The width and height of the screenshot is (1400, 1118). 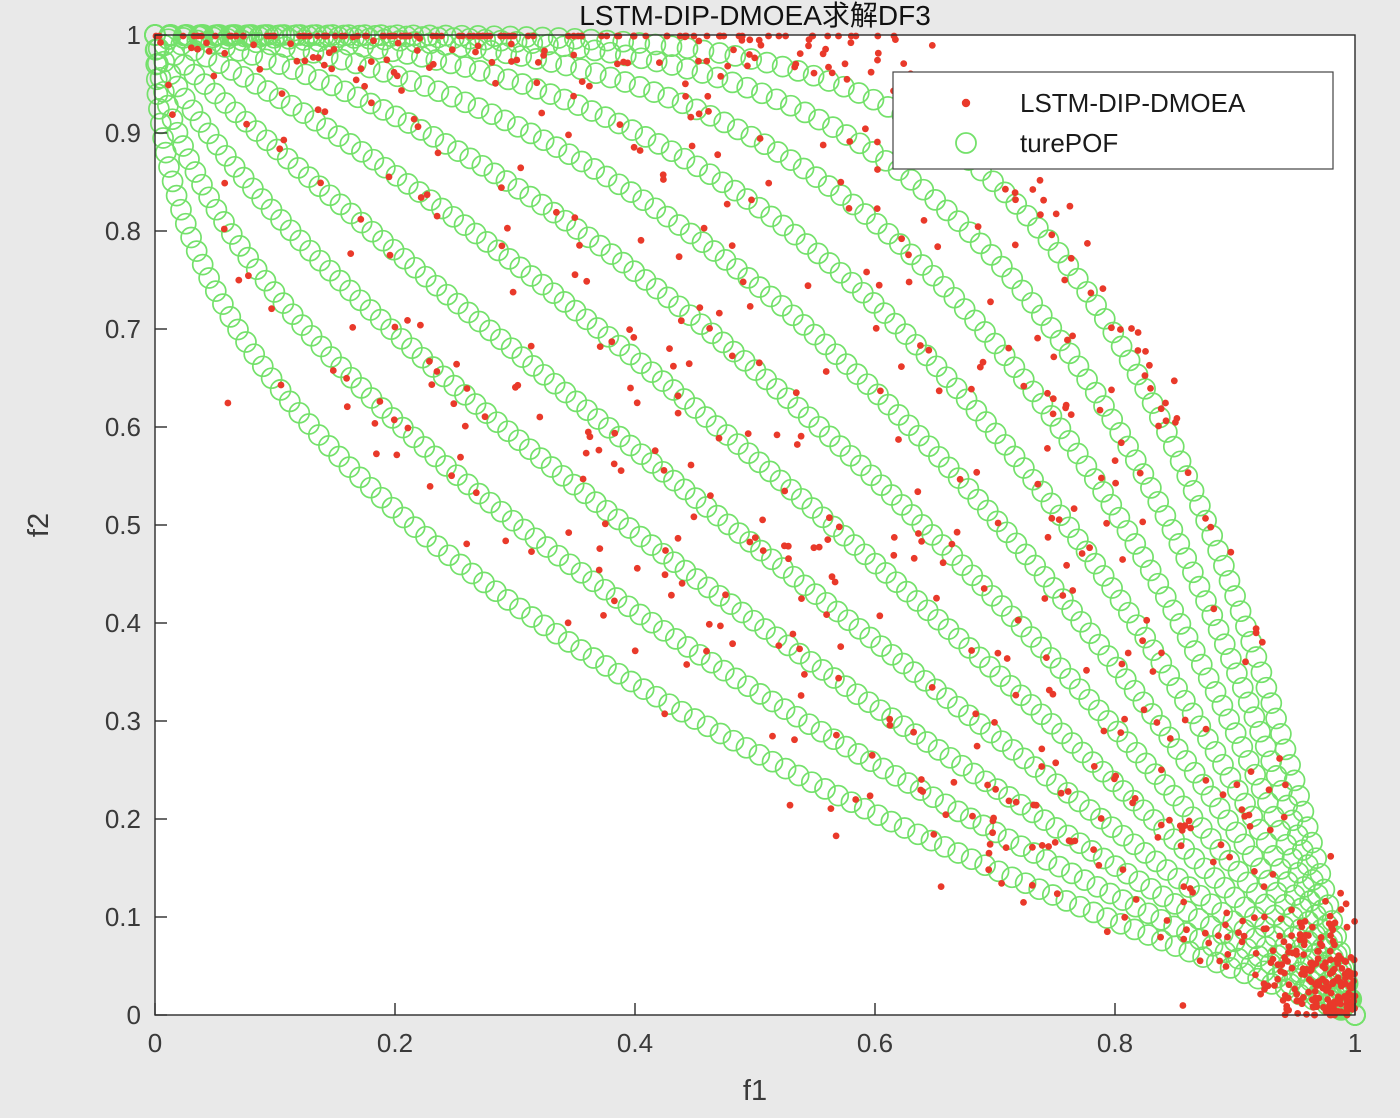 I want to click on legend: LSTM-DIP-DMOEA turePOF, so click(x=1113, y=120).